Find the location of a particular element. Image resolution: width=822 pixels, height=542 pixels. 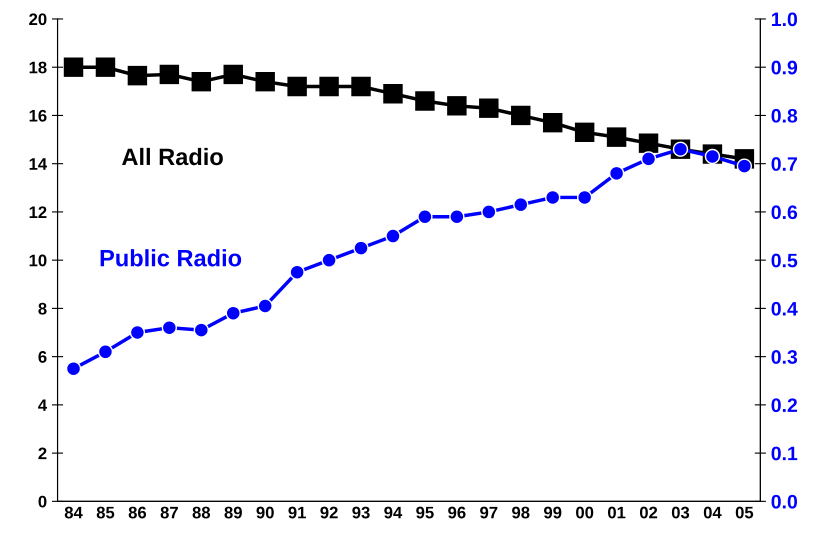

y2-tick-label: 0.3 is located at coordinates (785, 357).